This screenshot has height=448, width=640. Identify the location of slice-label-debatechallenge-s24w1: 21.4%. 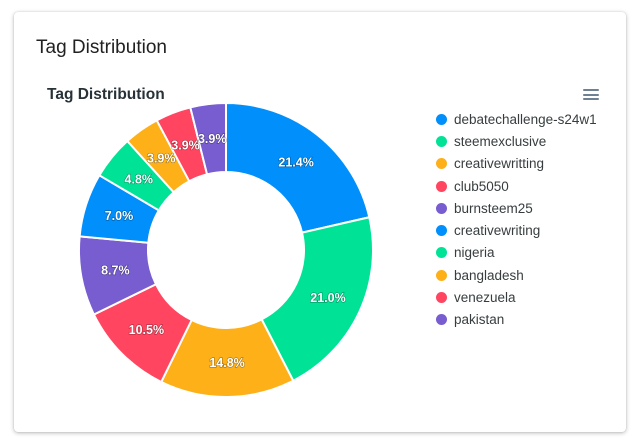
(295, 163).